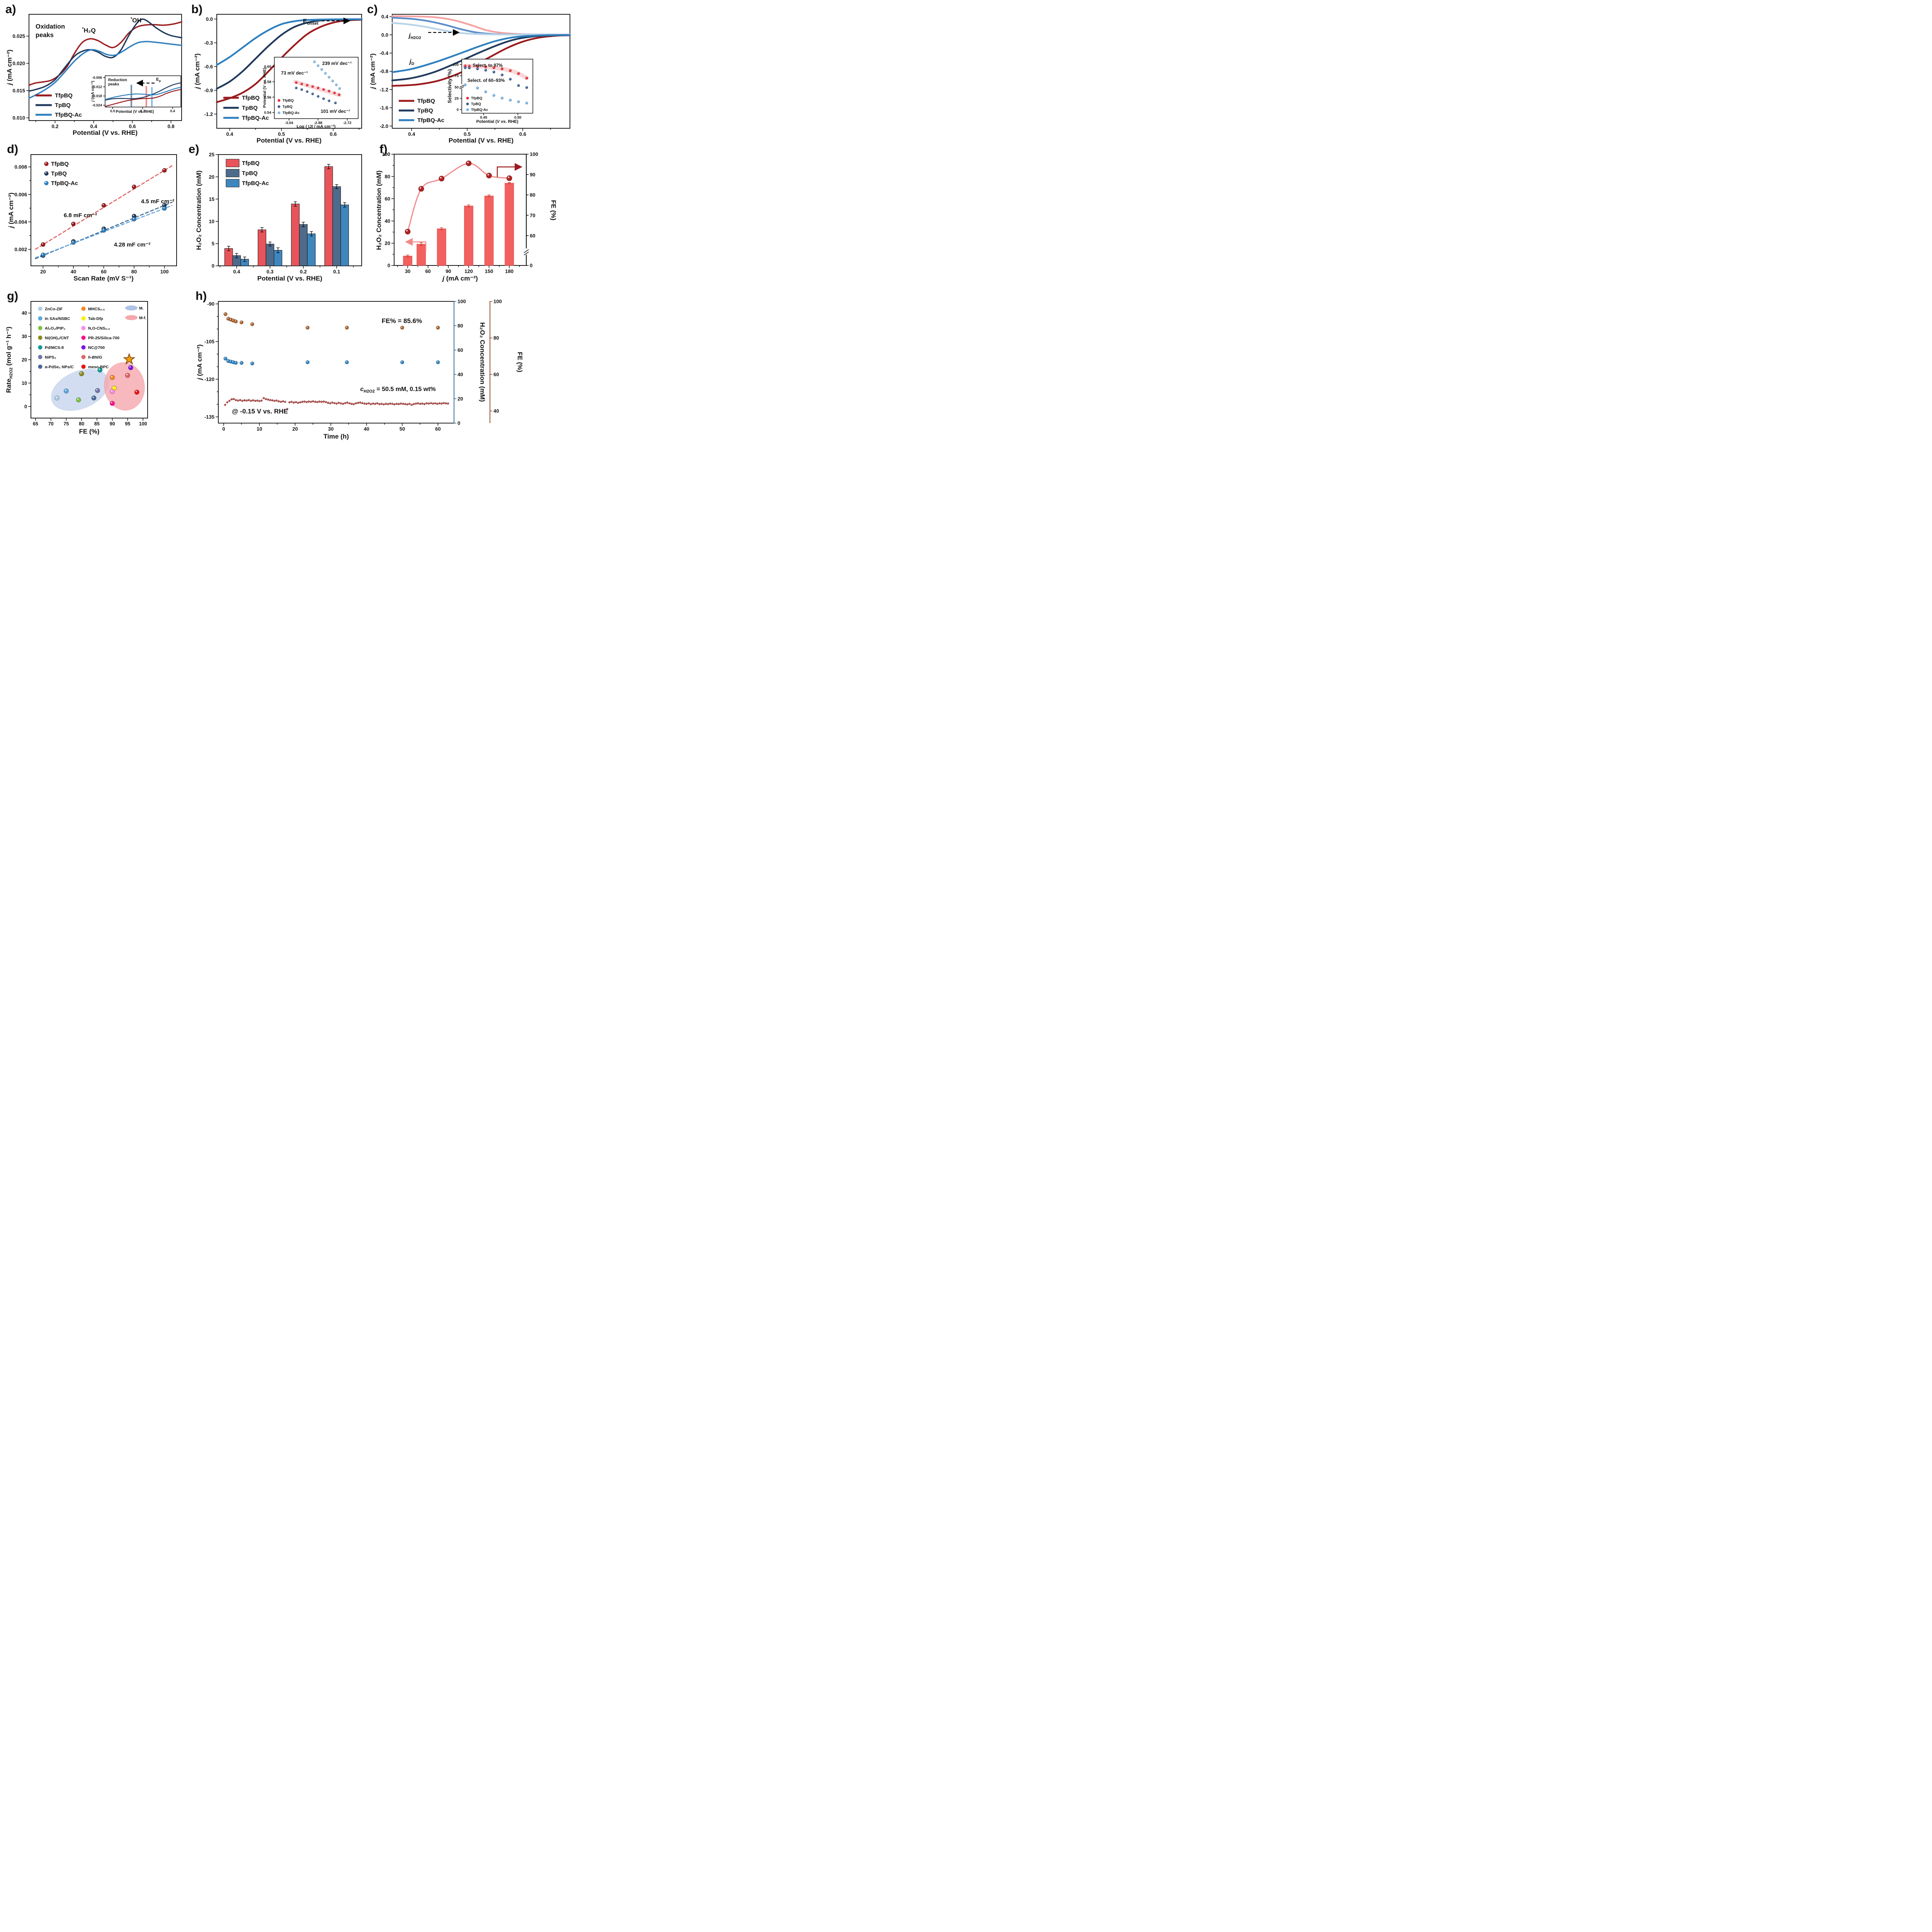 This screenshot has height=1932, width=1932. I want to click on legend-label: Tab-Dfp, so click(95, 319).